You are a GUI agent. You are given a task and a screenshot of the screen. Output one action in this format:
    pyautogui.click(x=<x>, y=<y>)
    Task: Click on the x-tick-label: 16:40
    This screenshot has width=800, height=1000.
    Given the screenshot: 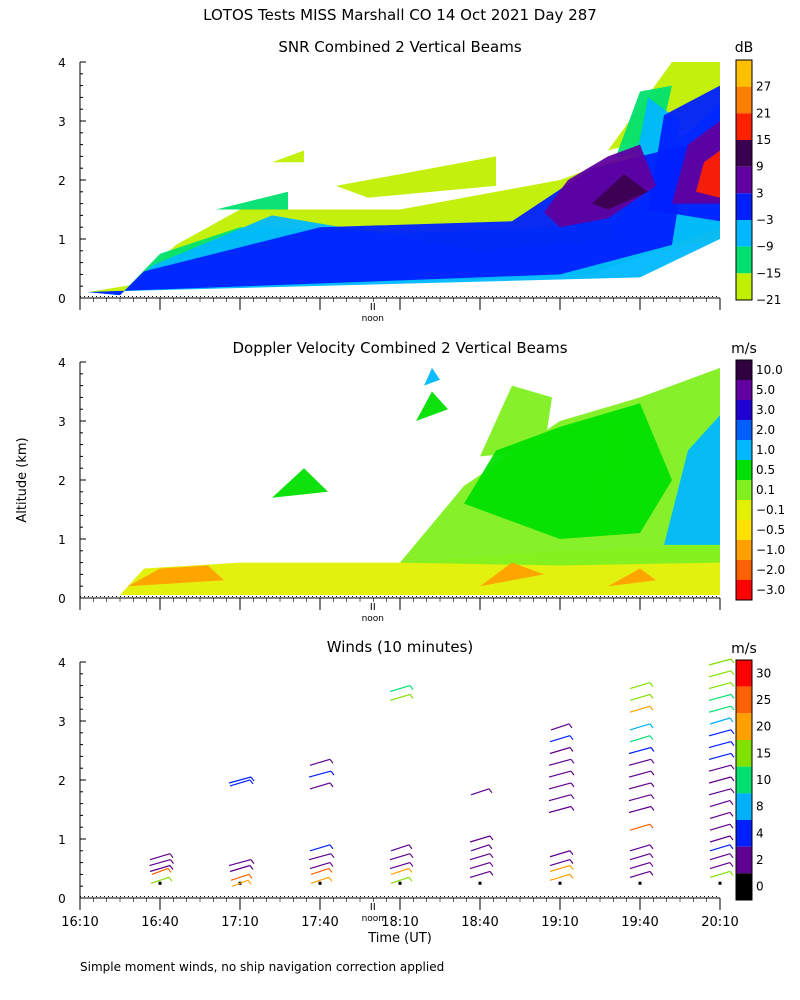 What is the action you would take?
    pyautogui.click(x=159, y=922)
    